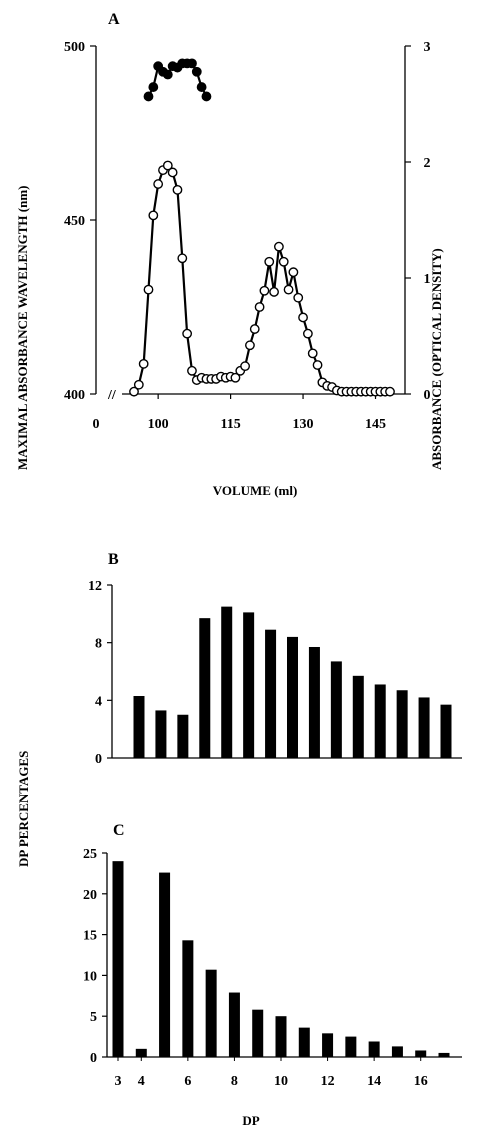  I want to click on panel-c-y-ticks: 0 5 10 15 20 25, so click(95, 956).